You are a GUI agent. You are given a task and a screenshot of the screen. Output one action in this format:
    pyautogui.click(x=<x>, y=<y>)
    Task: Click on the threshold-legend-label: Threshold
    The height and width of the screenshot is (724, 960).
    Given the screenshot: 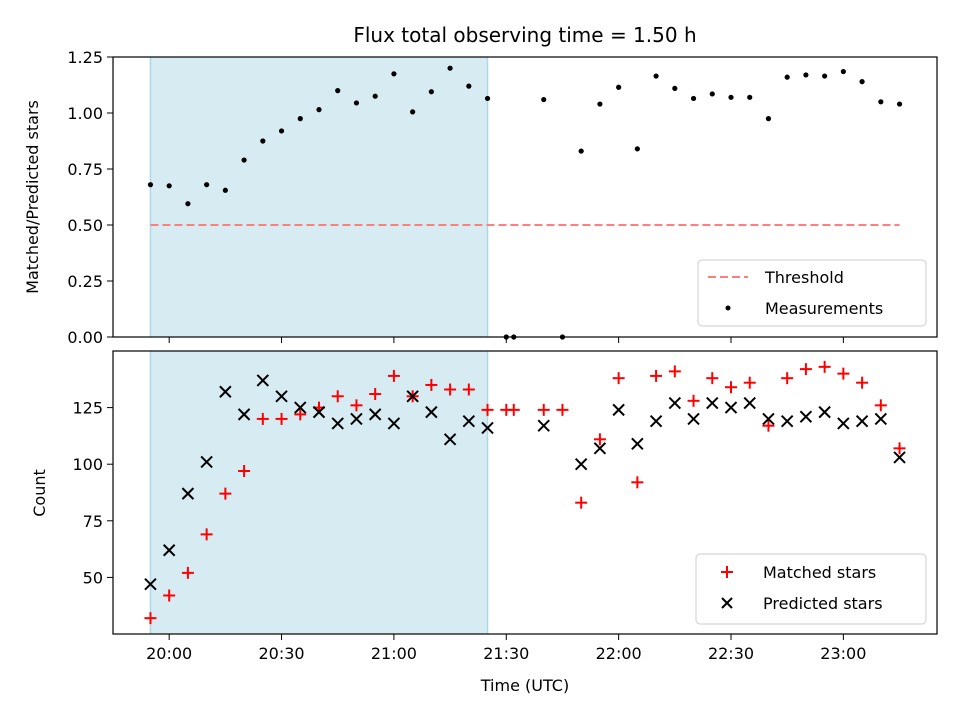 What is the action you would take?
    pyautogui.click(x=804, y=277)
    